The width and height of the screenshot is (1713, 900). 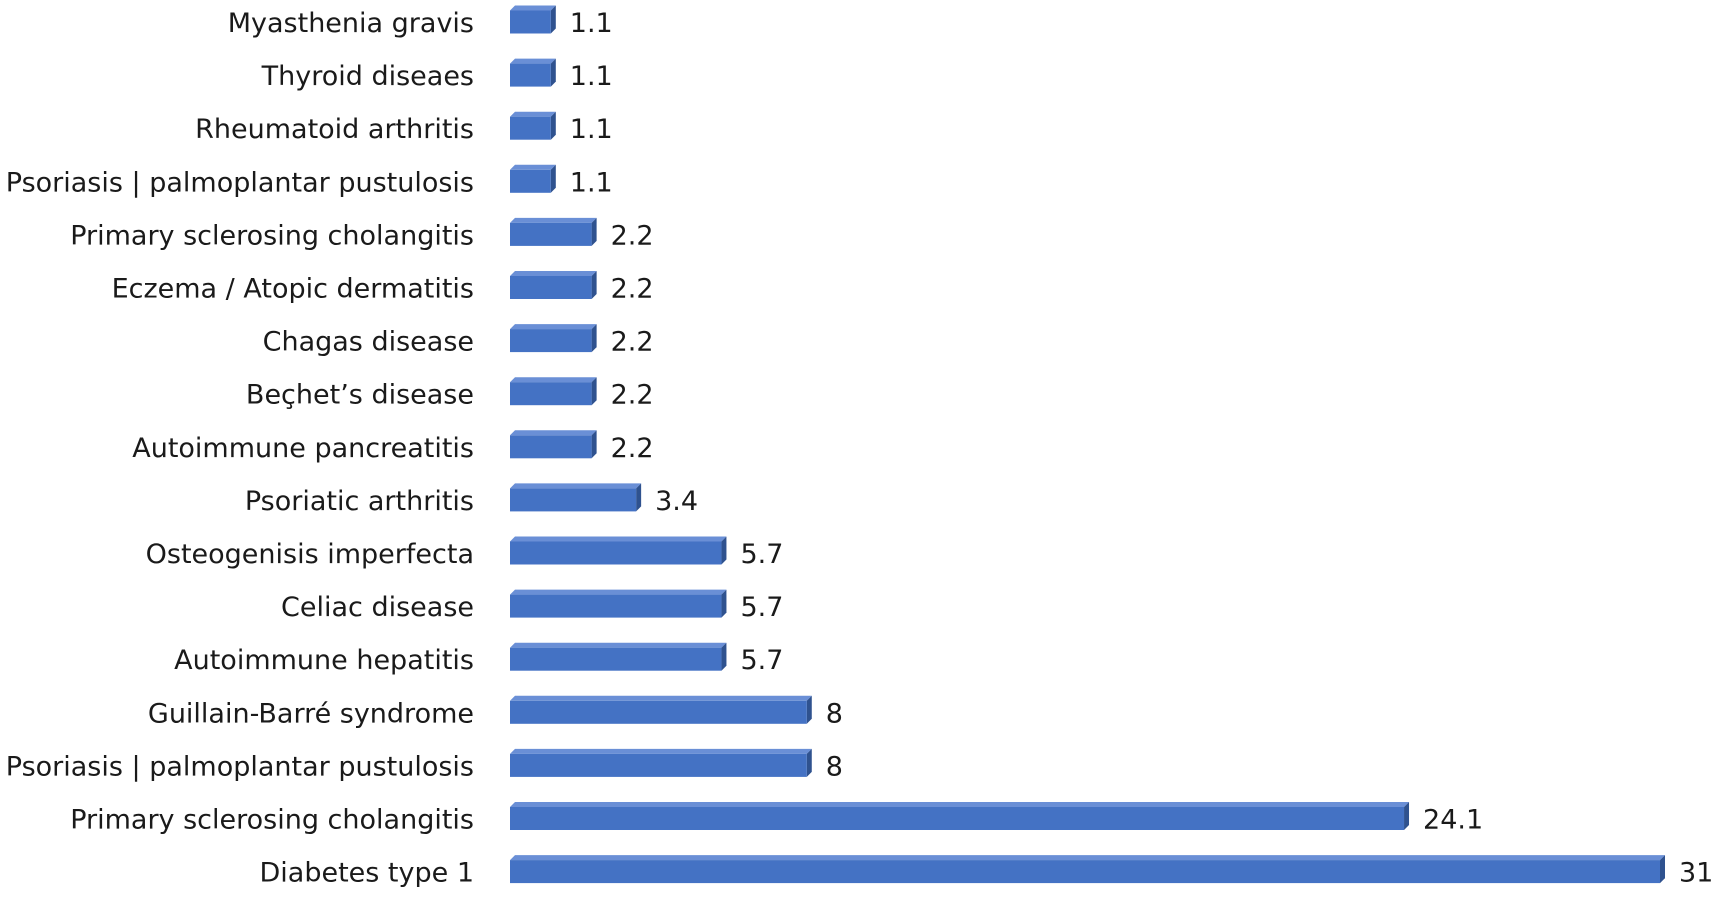 I want to click on category-label: Primary sclerosing cholangitis, so click(x=272, y=235).